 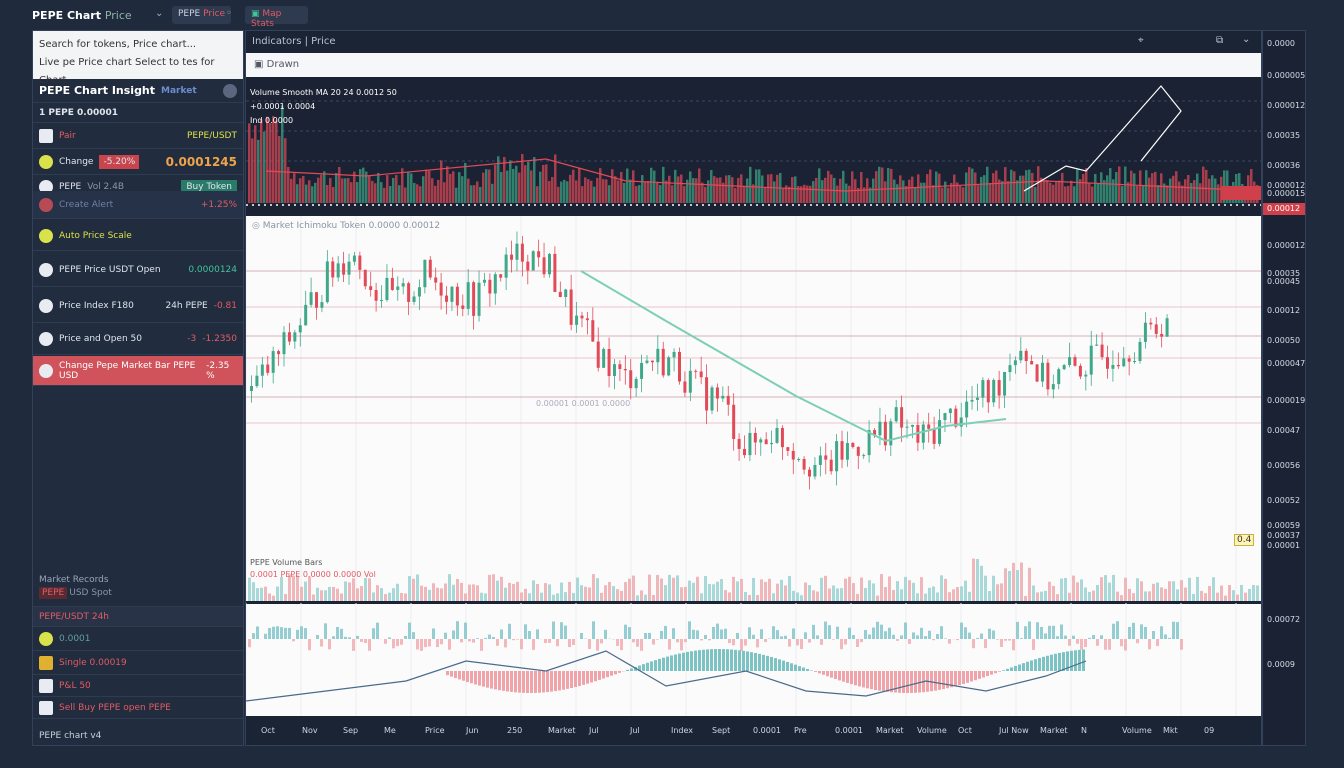 I want to click on panel-footer: PEPE chart v4, so click(x=70, y=736).